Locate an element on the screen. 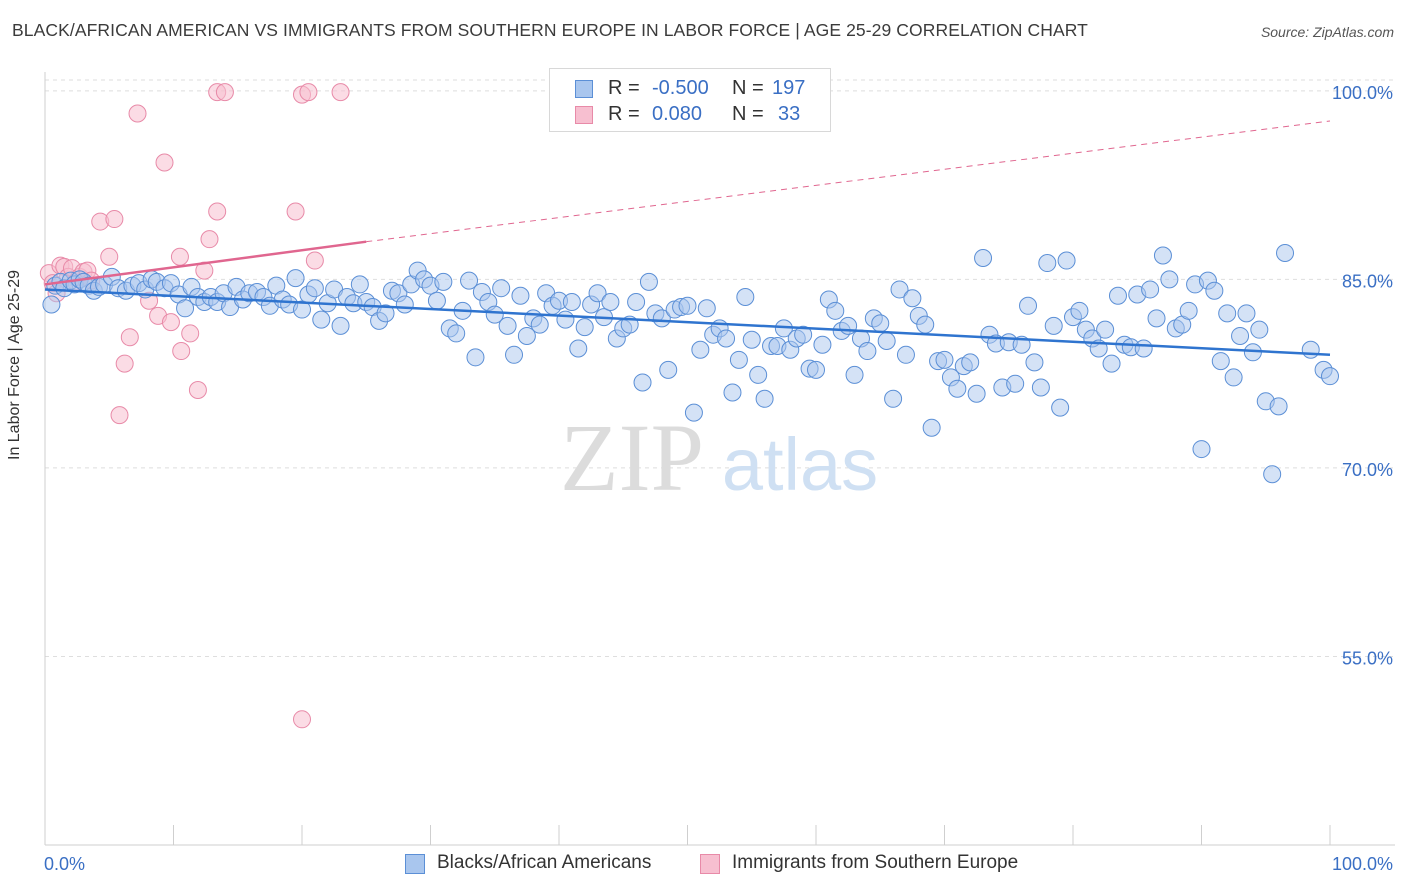 This screenshot has height=892, width=1406. legend-r-value-blue: -0.500 is located at coordinates (680, 88).